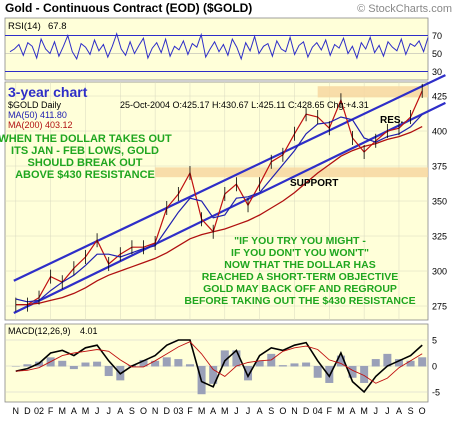 This screenshot has height=421, width=457. I want to click on ma200-legend: MA(200) 403.12, so click(40, 125).